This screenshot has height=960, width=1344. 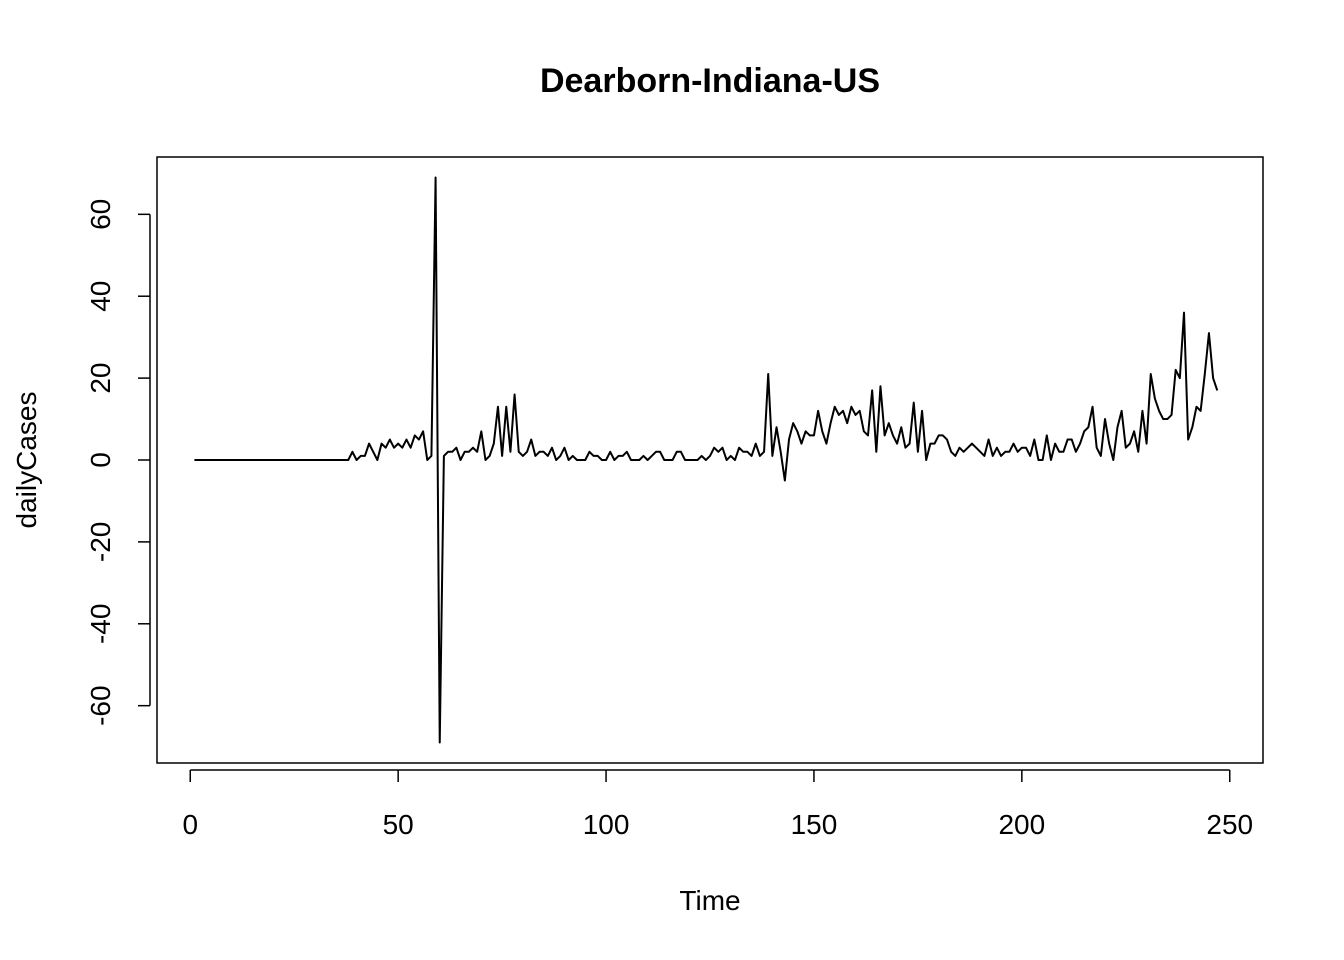 I want to click on x-tick-label: 0, so click(x=190, y=824).